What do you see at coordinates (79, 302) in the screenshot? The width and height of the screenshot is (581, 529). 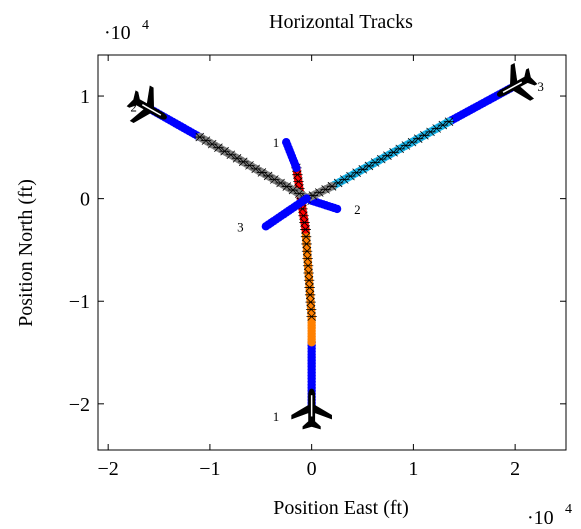 I see `y-tick-label: −1` at bounding box center [79, 302].